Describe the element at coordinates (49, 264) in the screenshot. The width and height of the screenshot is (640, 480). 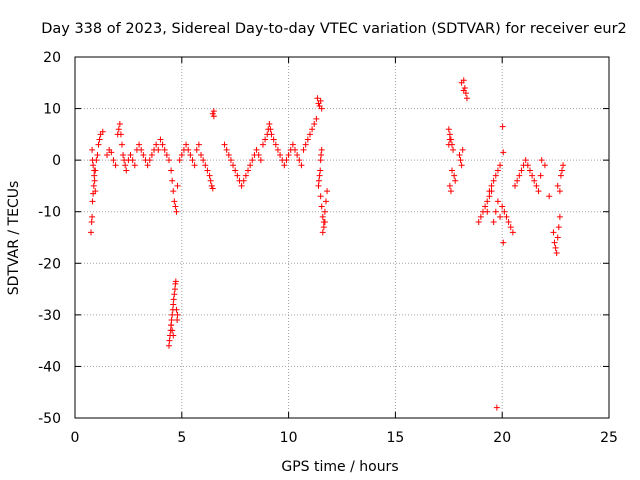
I see `y-tick-label: -20` at that location.